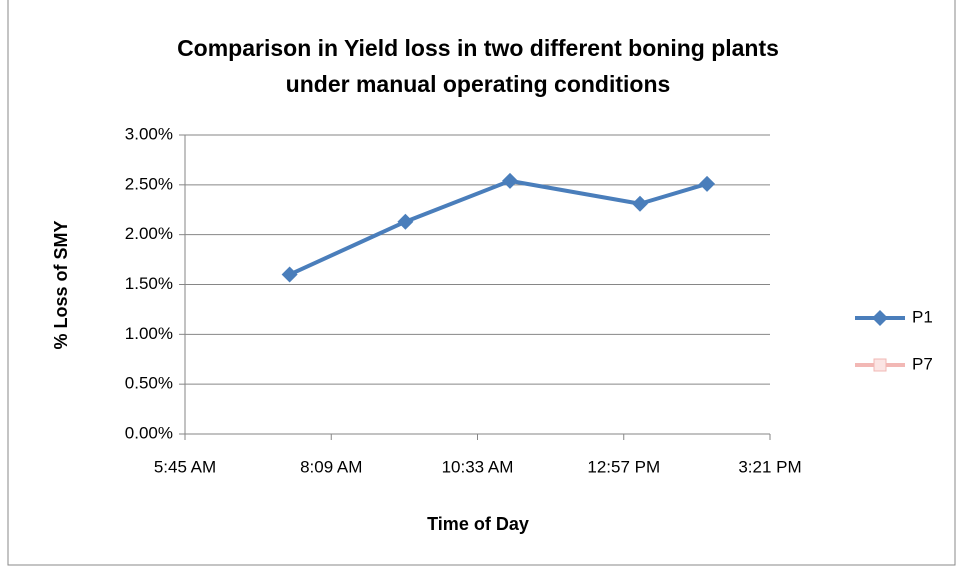 The height and width of the screenshot is (569, 956). Describe the element at coordinates (478, 466) in the screenshot. I see `x-tick-label: 10:33 AM` at that location.